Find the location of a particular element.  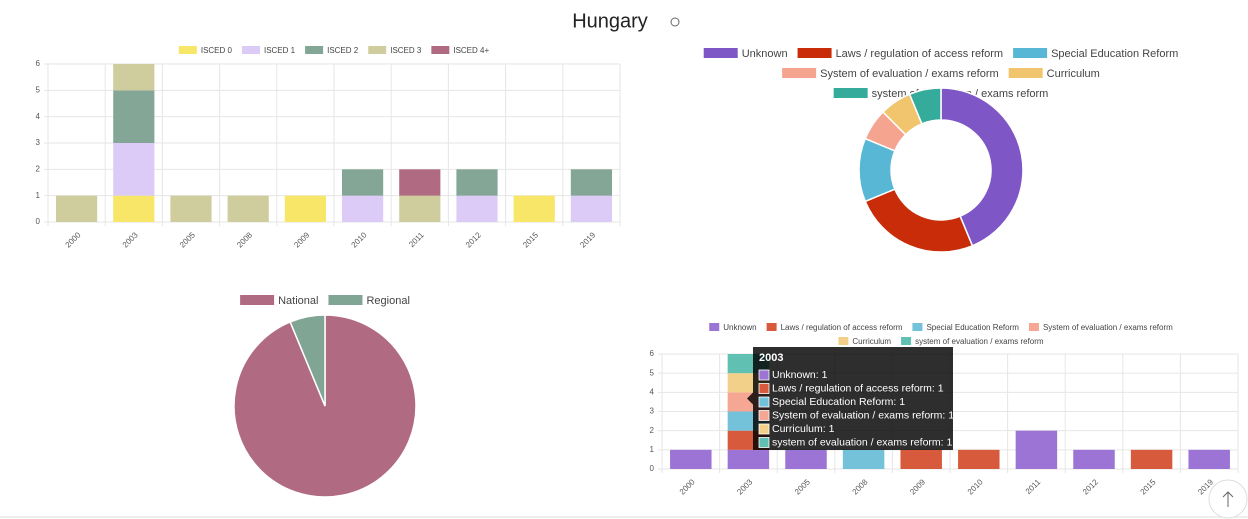

info-icon is located at coordinates (675, 22).